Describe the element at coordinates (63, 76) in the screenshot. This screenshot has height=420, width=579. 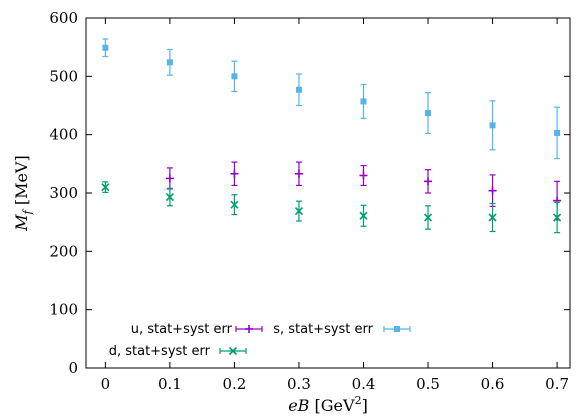
I see `y-tick-label: 500` at that location.